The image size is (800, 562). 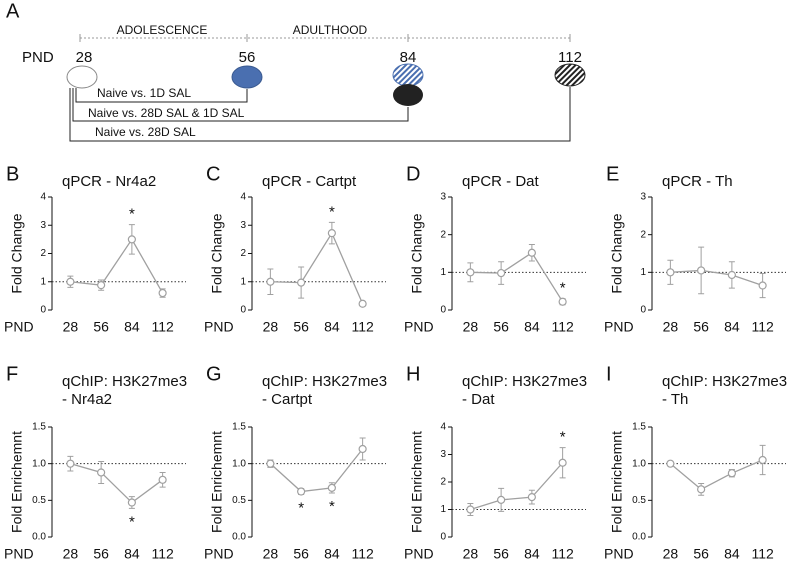 What do you see at coordinates (408, 57) in the screenshot?
I see `age-label: 84` at bounding box center [408, 57].